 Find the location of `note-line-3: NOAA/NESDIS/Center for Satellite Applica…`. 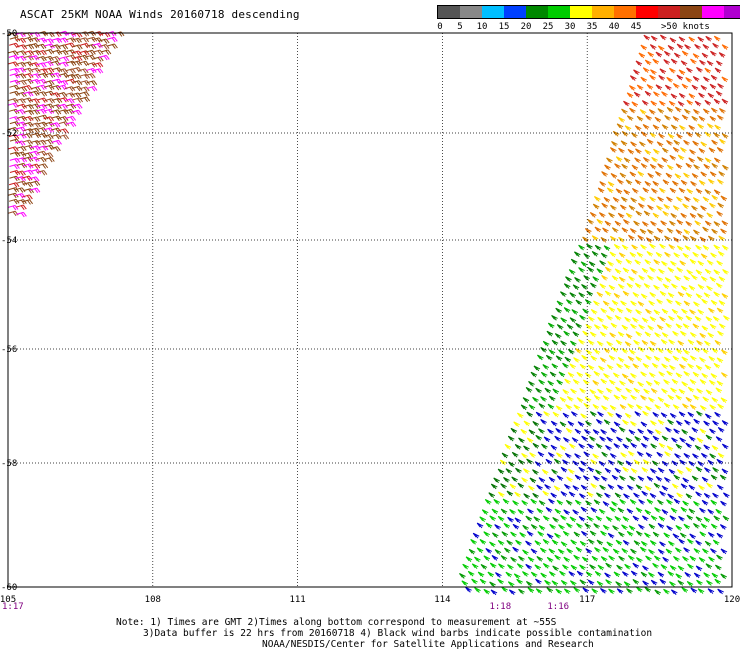

note-line-3: NOAA/NESDIS/Center for Satellite Applica… is located at coordinates (428, 644).